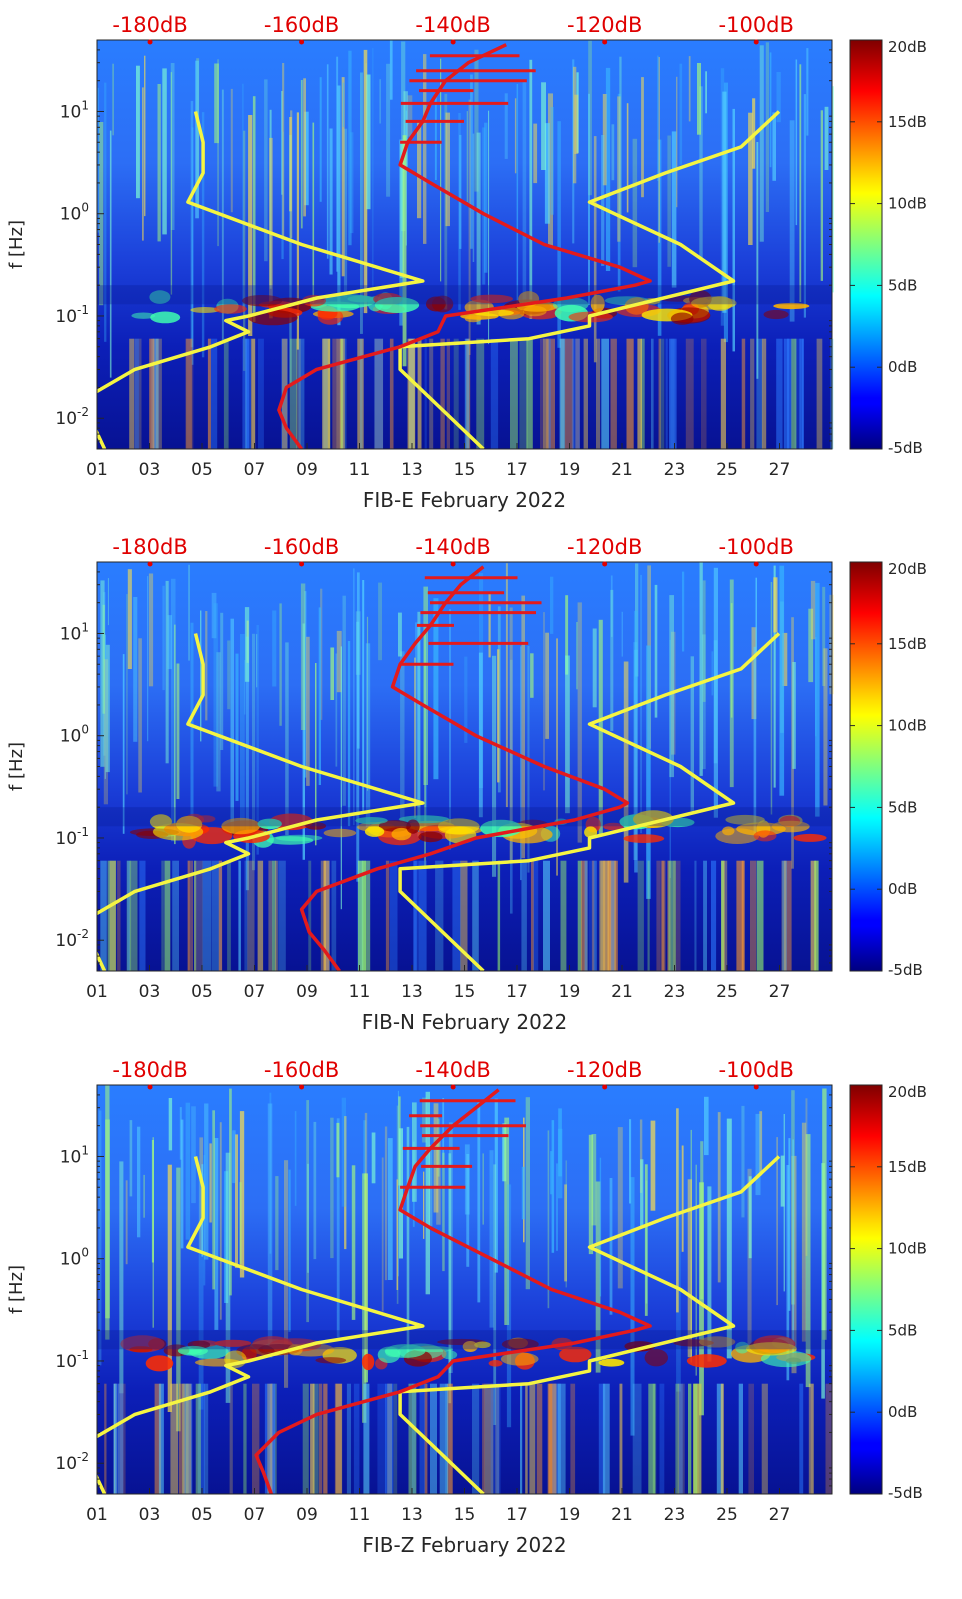 This screenshot has height=1599, width=962. Describe the element at coordinates (202, 992) in the screenshot. I see `x-tick-label: 05` at that location.